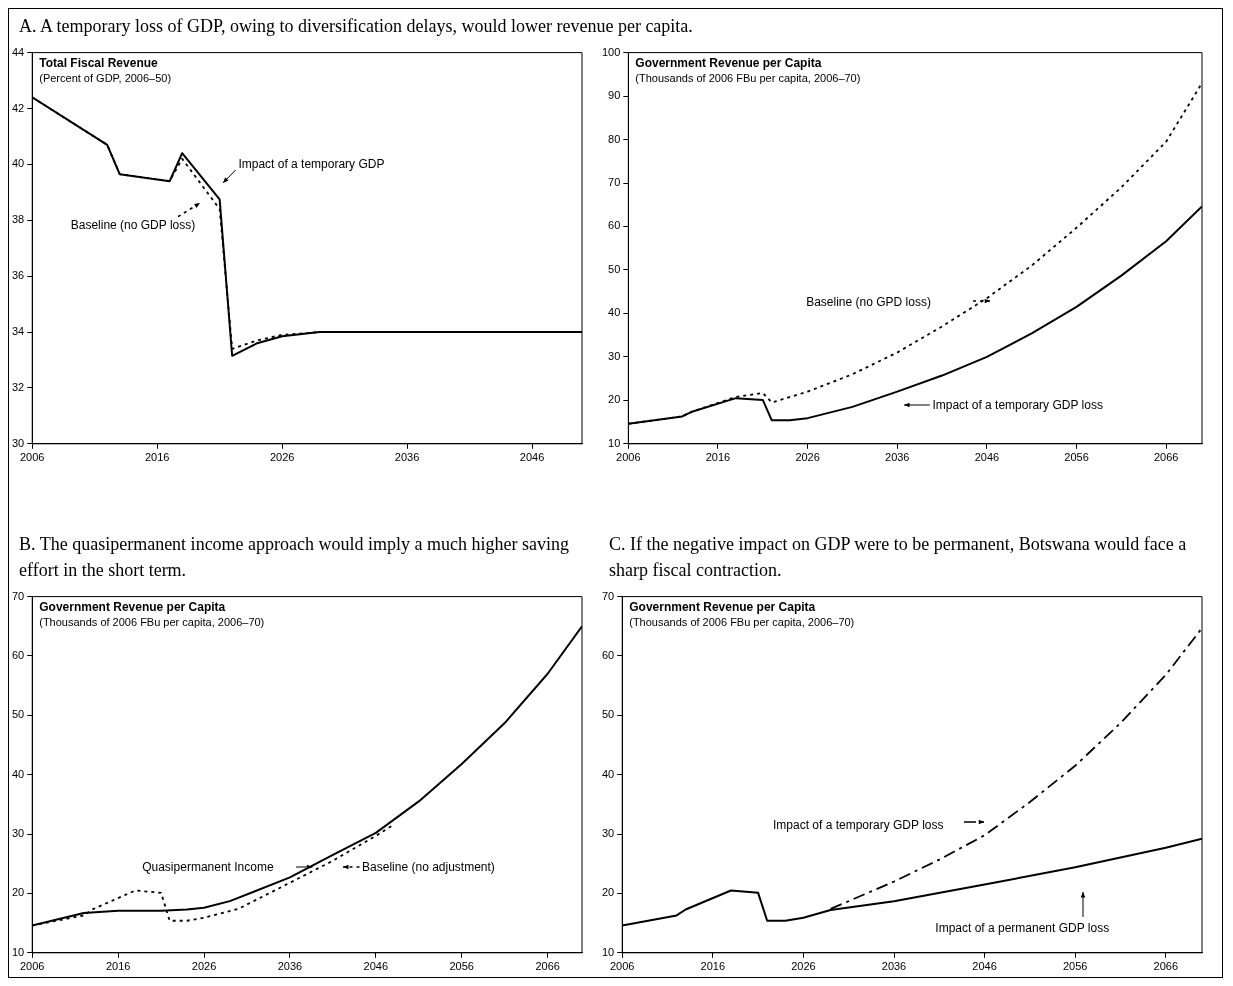  Describe the element at coordinates (295, 557) in the screenshot. I see `text: B. The quasipermanent income approach would imply a much higher saving effort in the short term.` at that location.